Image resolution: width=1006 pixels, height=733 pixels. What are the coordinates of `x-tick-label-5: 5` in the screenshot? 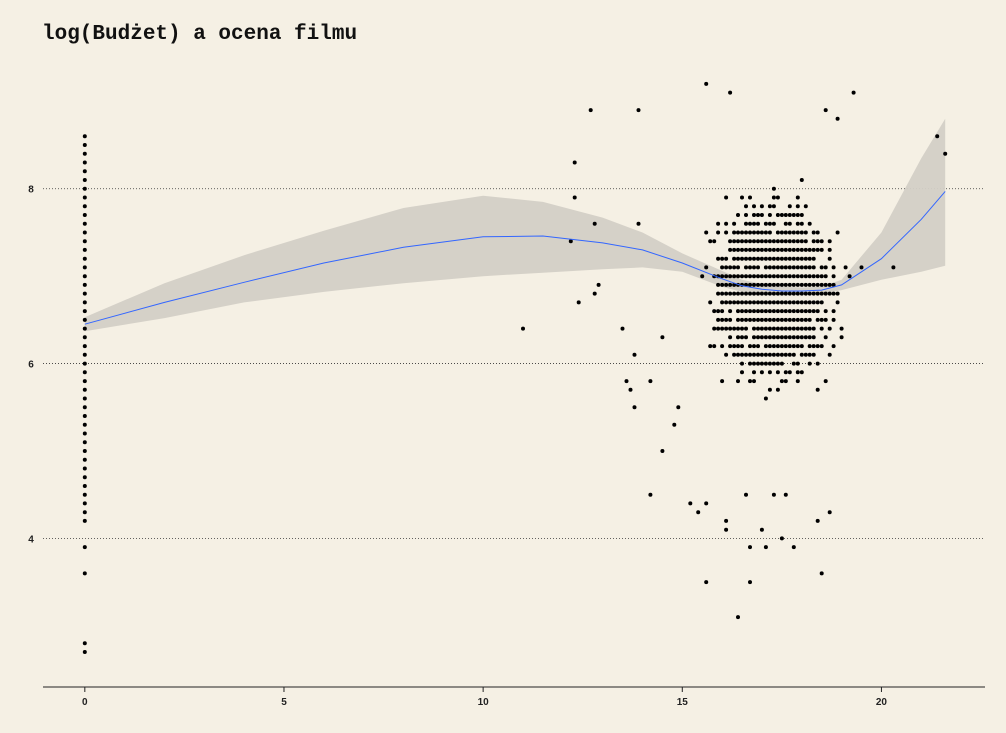 It's located at (284, 702).